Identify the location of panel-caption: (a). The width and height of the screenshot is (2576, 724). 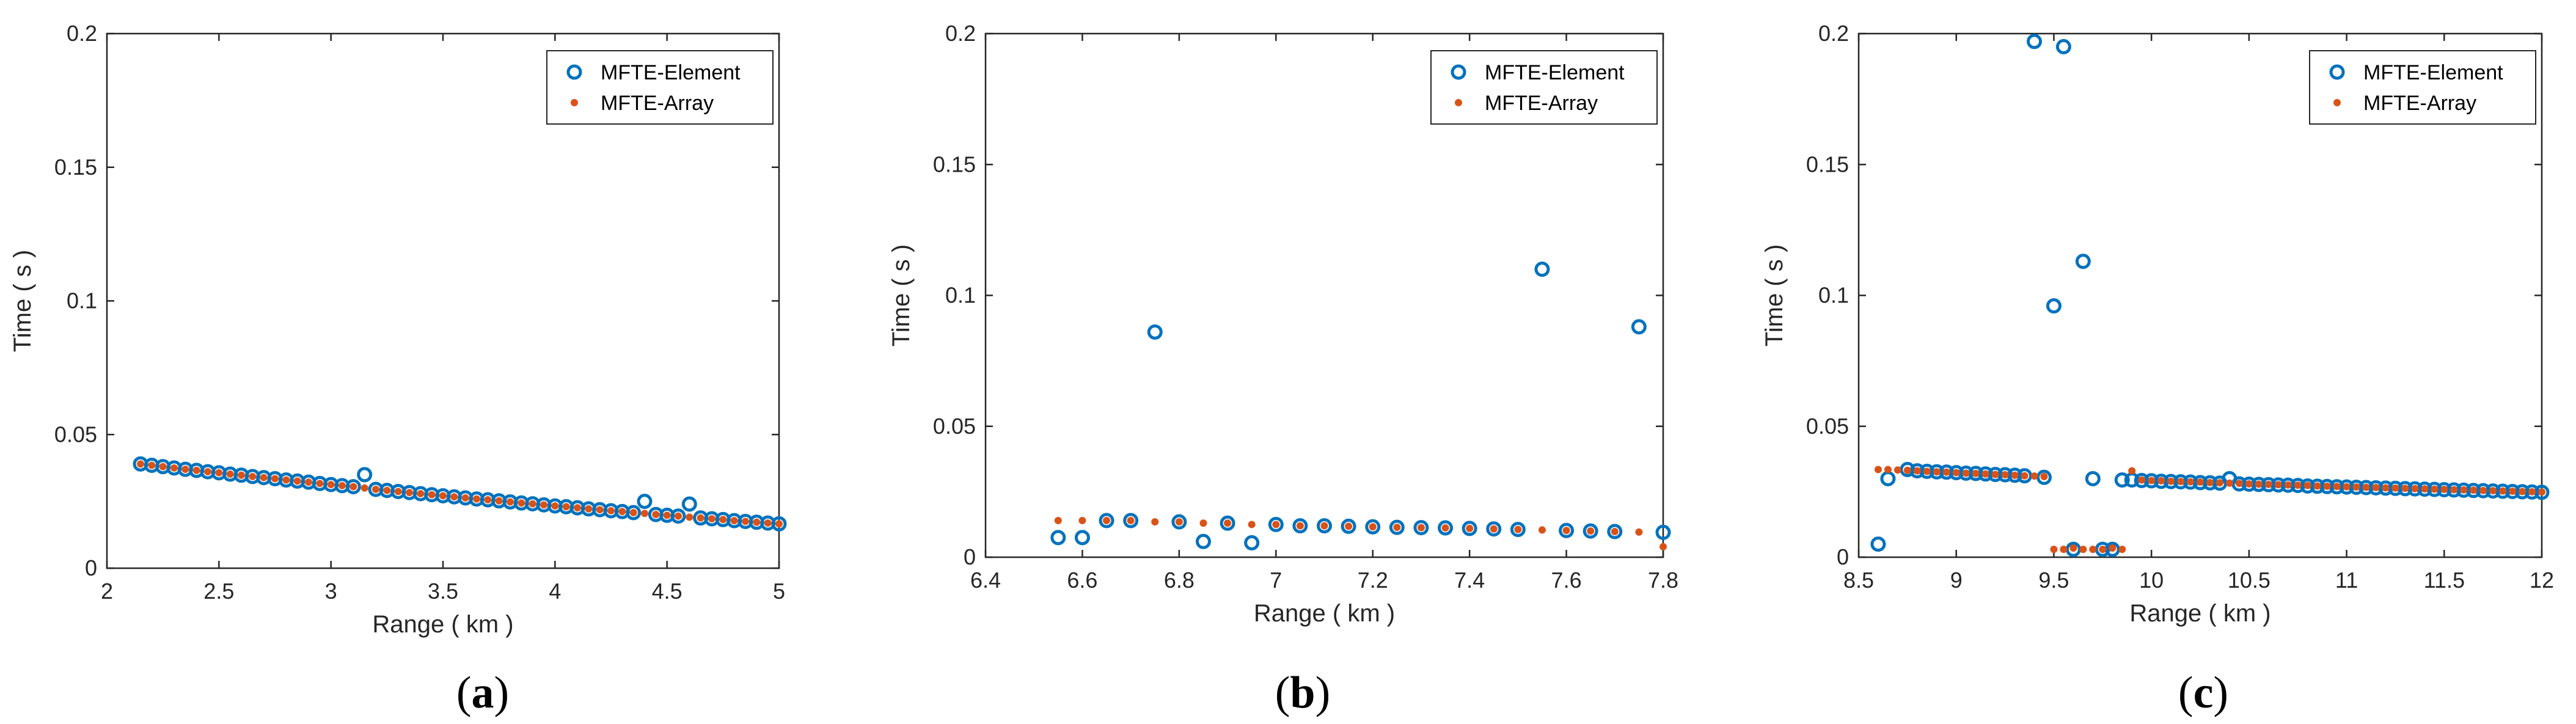
(482, 693).